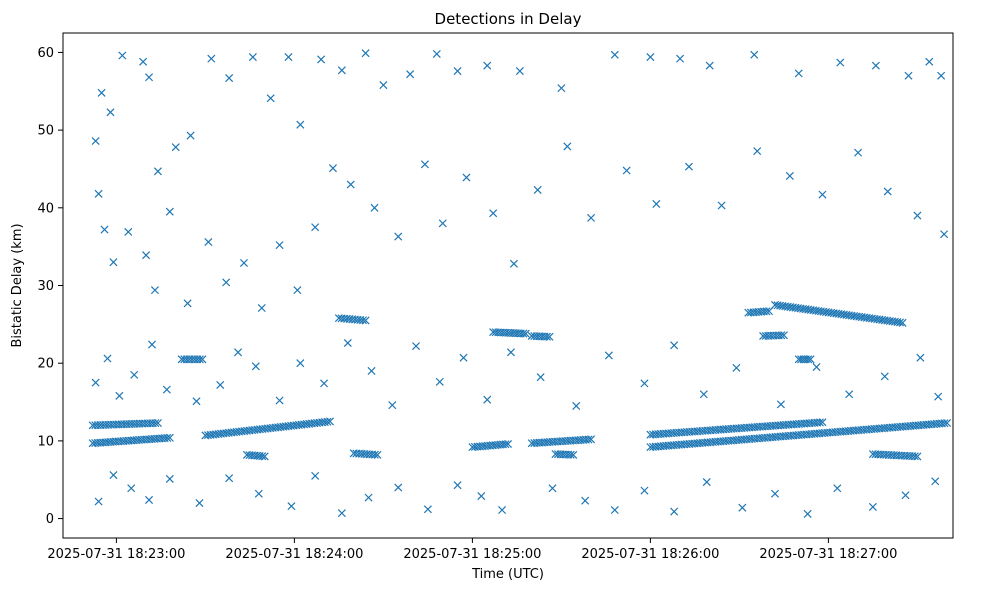 The height and width of the screenshot is (594, 989). I want to click on y-tick-label: 50, so click(45, 131).